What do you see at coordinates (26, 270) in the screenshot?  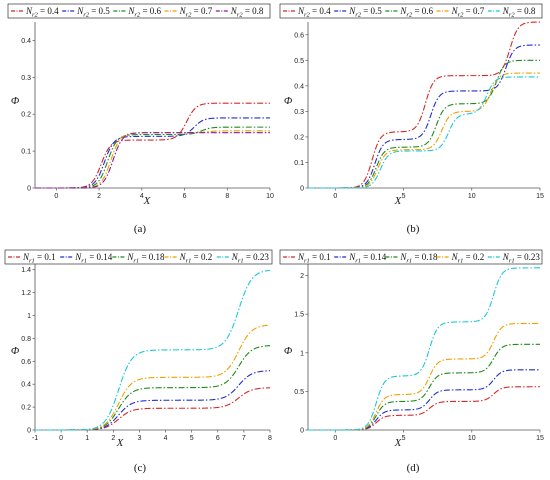 I see `y-tick-label: 1.4` at bounding box center [26, 270].